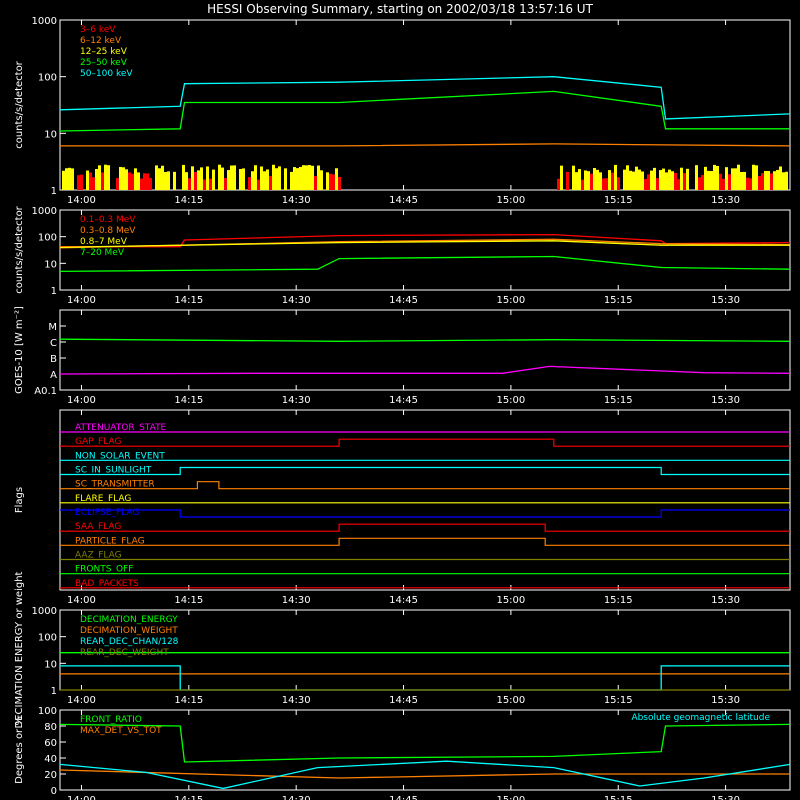 Image resolution: width=800 pixels, height=800 pixels. I want to click on series-front-ratio, so click(425, 743).